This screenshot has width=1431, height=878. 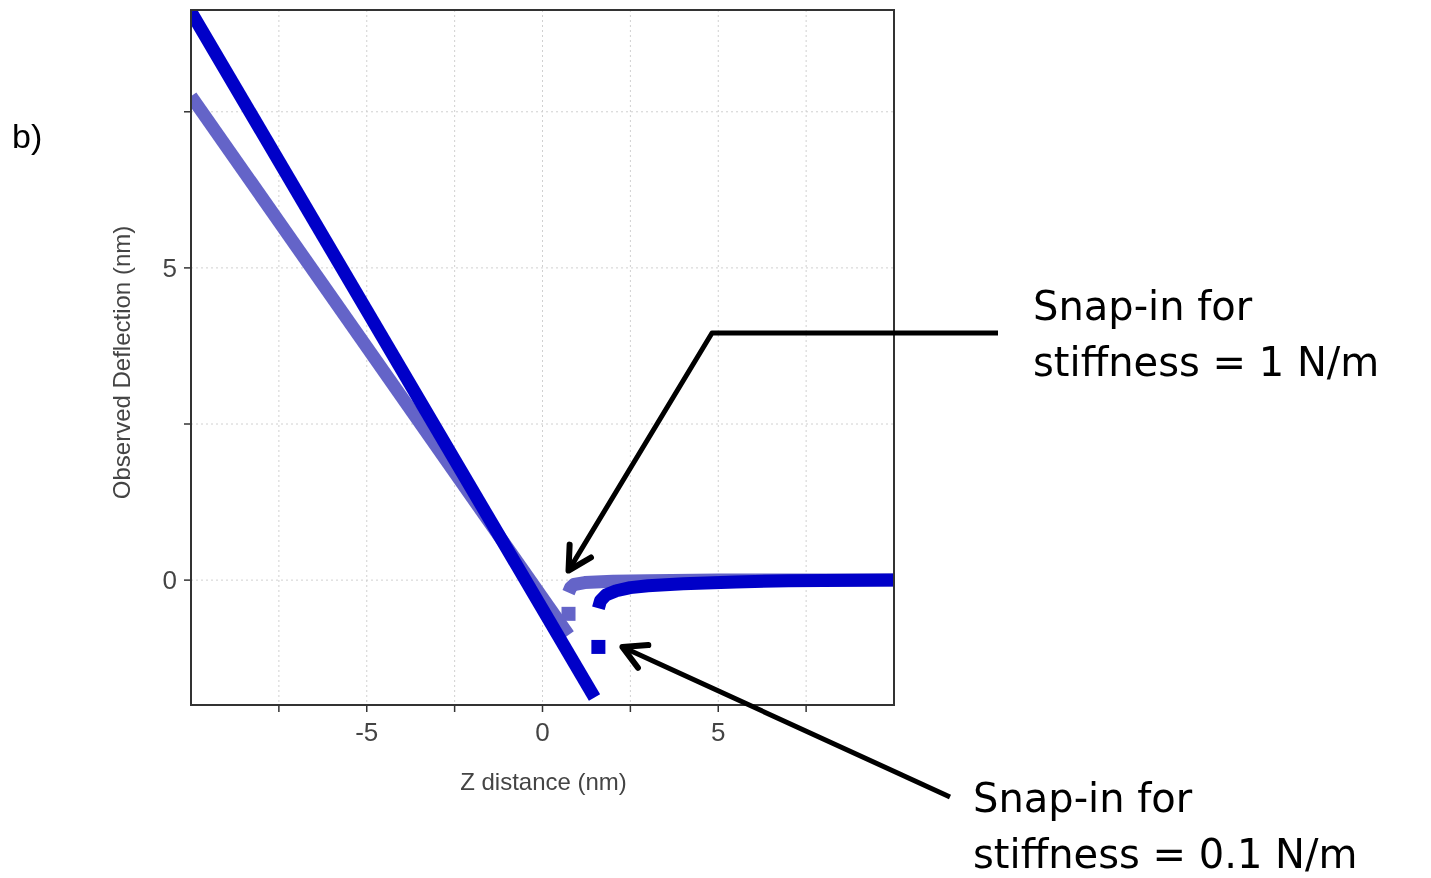 What do you see at coordinates (121, 362) in the screenshot?
I see `y-axis-title: Observed Deflection (nm)` at bounding box center [121, 362].